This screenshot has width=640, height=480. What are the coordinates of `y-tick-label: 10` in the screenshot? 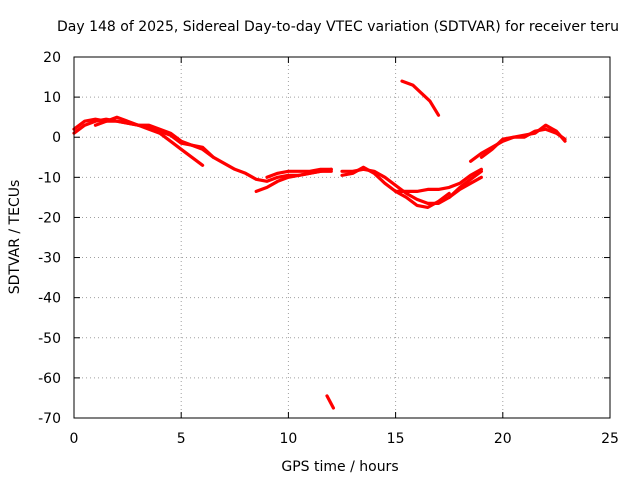 It's located at (52, 98).